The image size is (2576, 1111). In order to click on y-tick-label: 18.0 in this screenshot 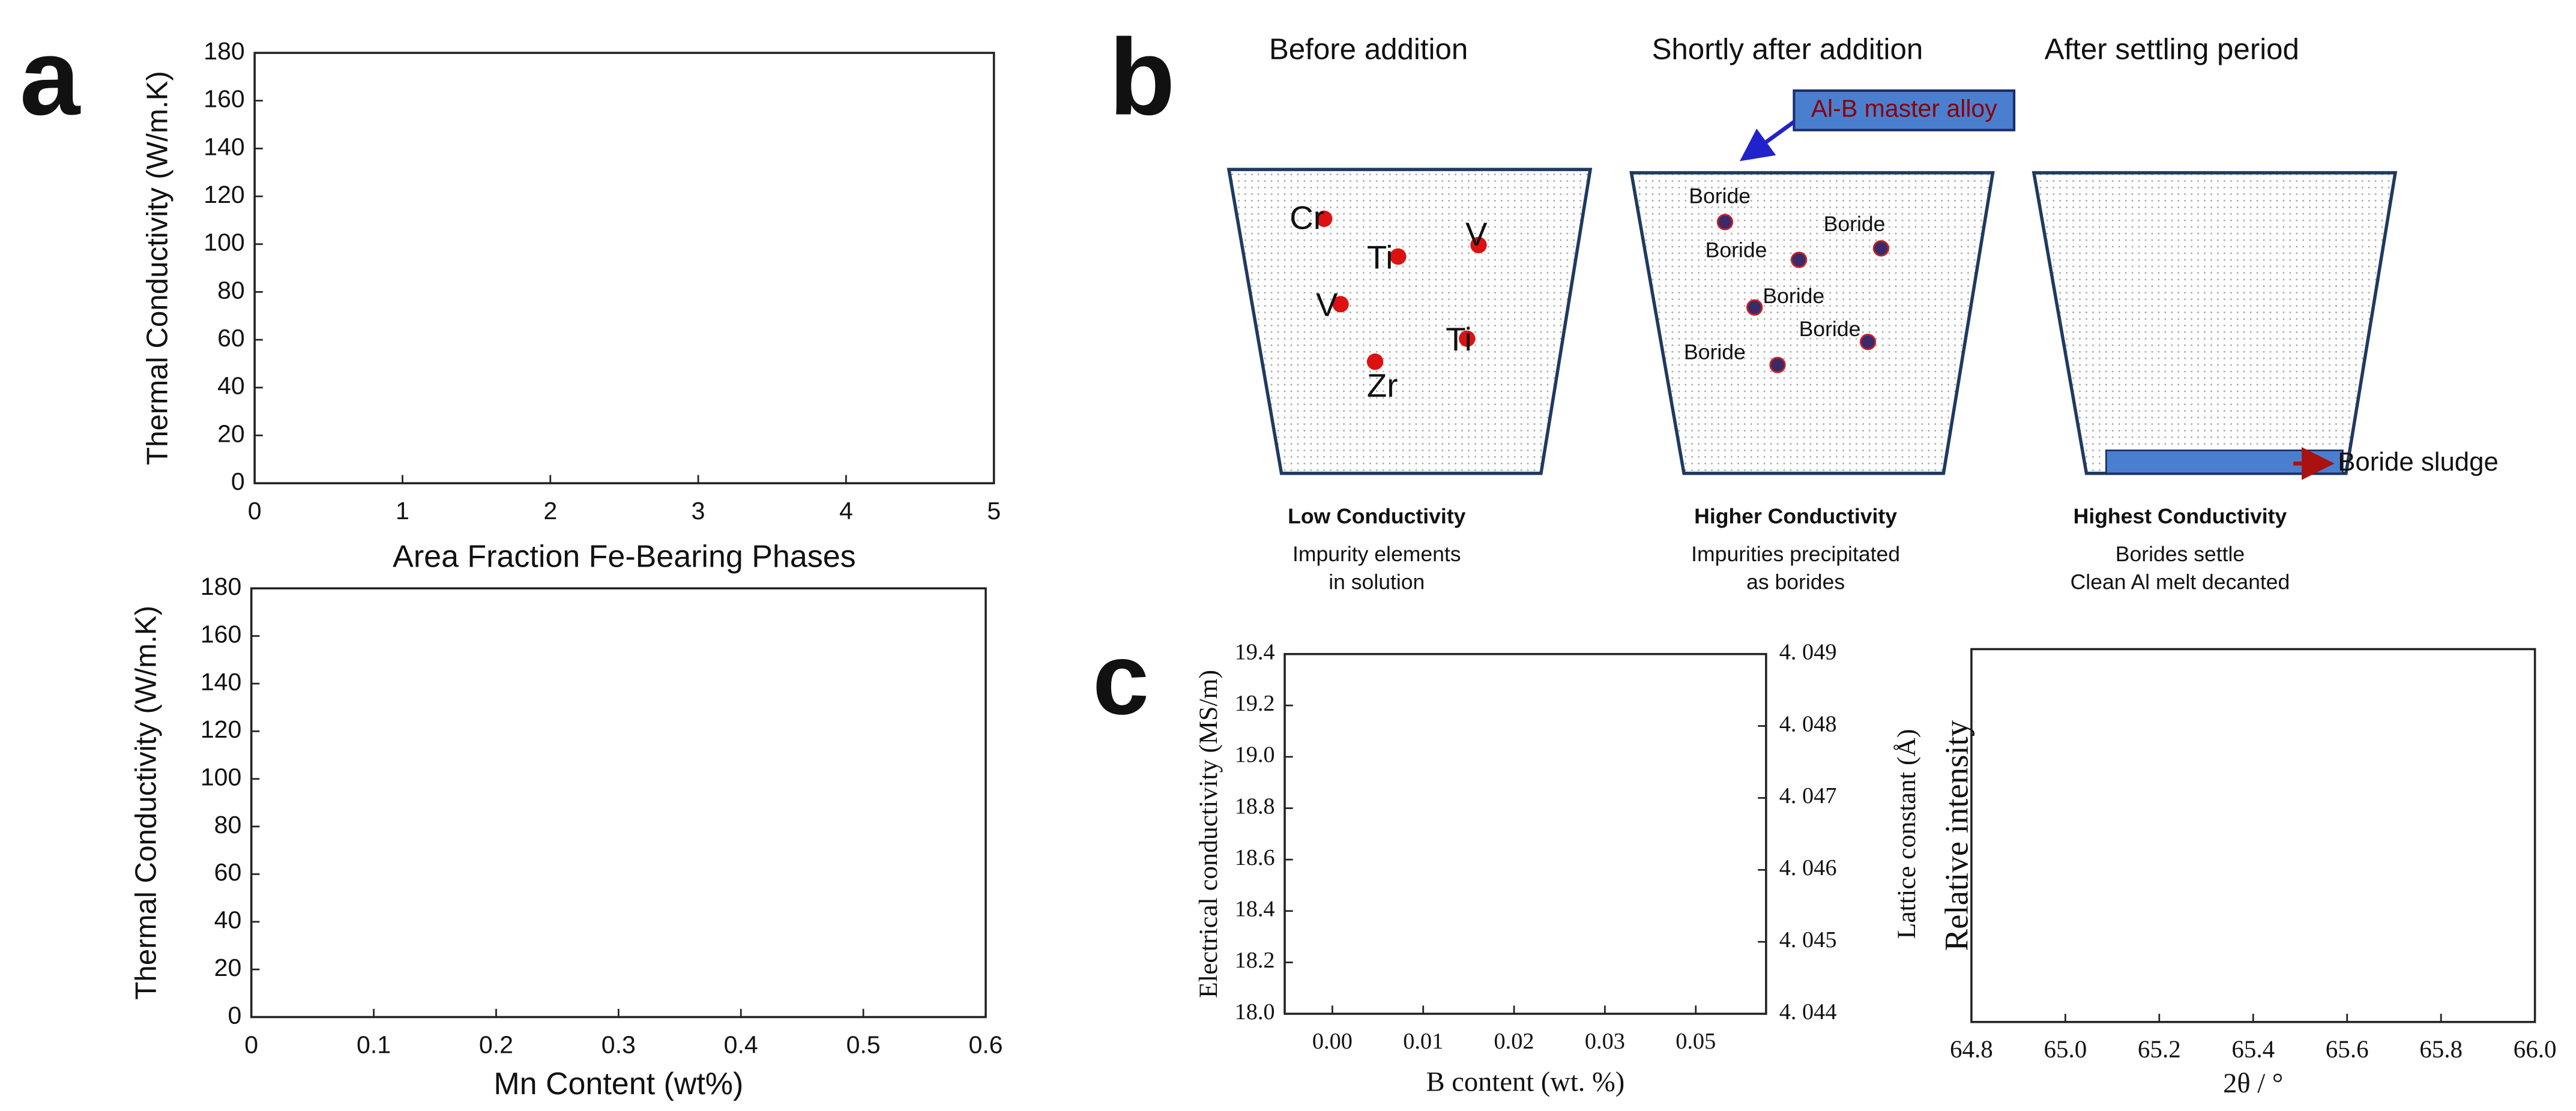, I will do `click(1255, 1012)`.